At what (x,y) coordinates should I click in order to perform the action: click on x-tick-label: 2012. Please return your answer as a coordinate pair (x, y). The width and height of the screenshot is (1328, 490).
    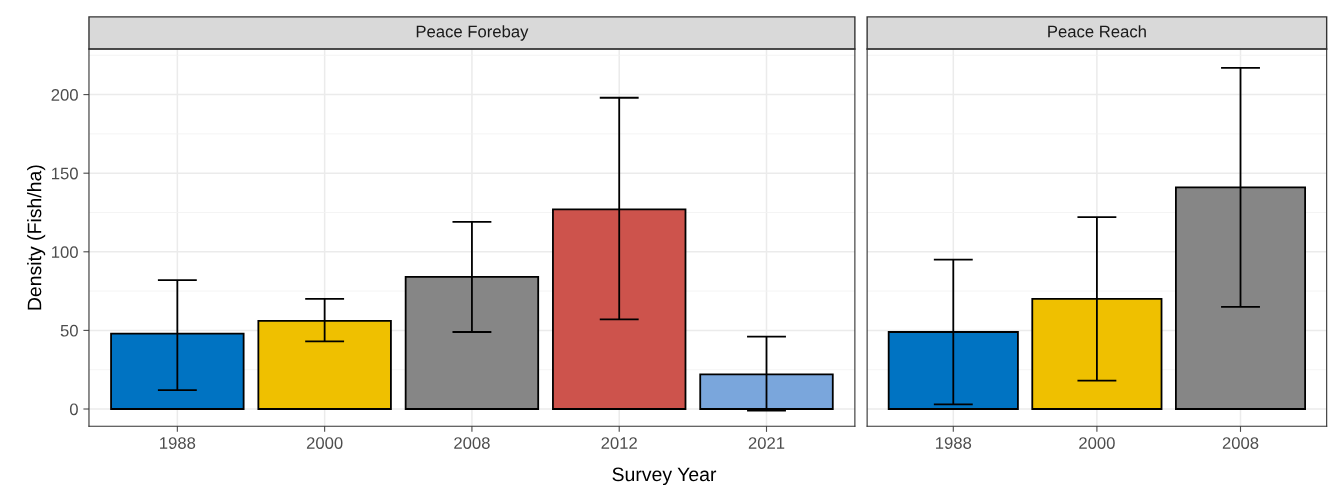
    Looking at the image, I should click on (619, 443).